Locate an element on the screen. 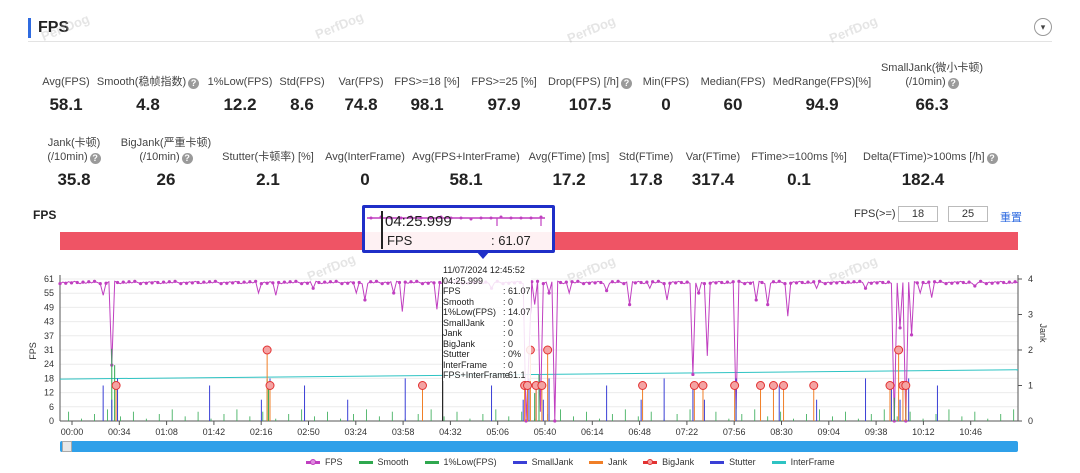 Image resolution: width=1080 pixels, height=473 pixels. chevron-down-icon: ▾ is located at coordinates (1043, 27).